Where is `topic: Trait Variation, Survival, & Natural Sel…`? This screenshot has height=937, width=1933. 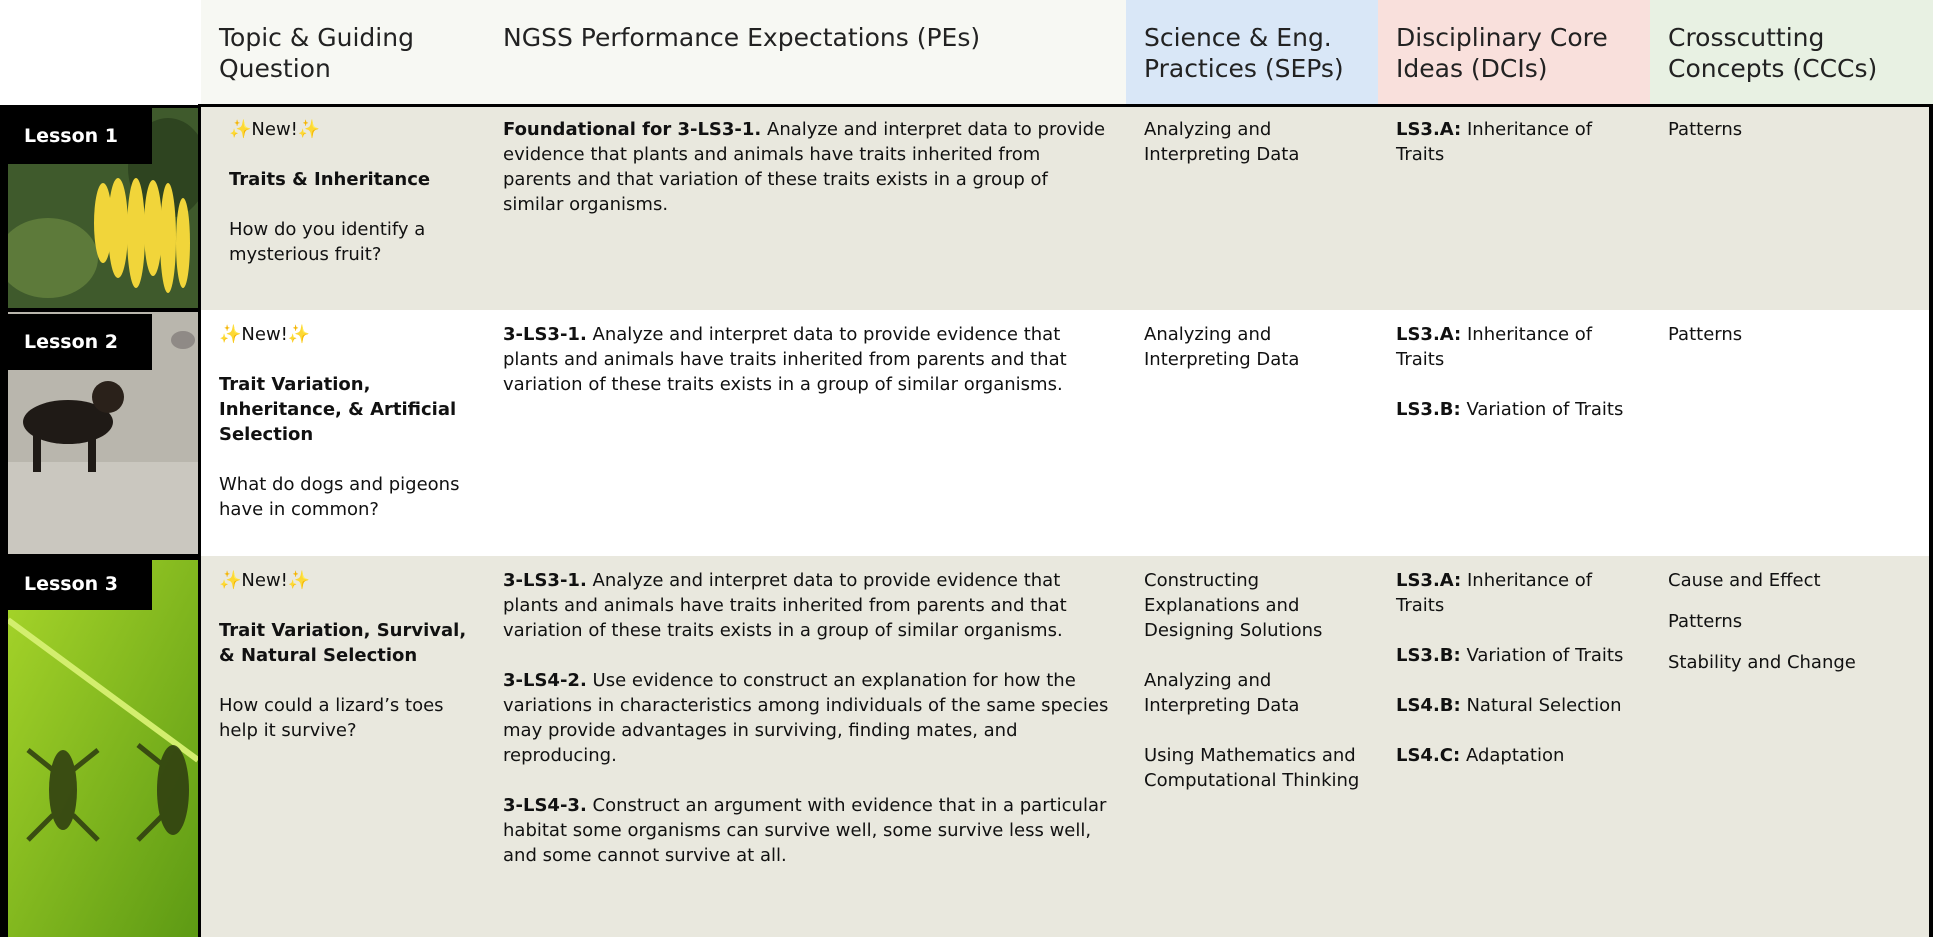
topic: Trait Variation, Survival, & Natural Sel… is located at coordinates (343, 643).